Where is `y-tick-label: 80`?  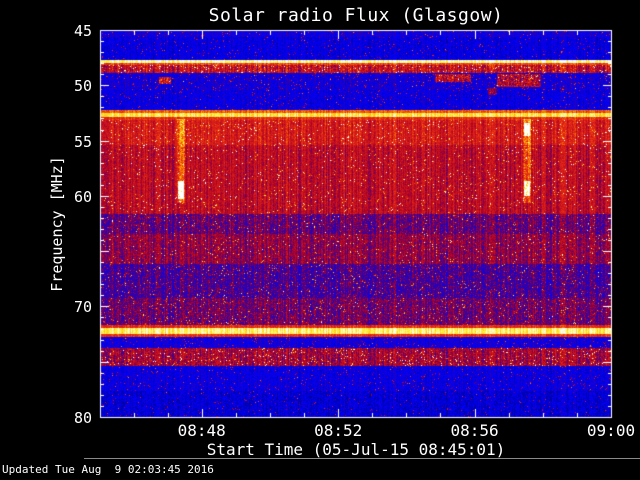 y-tick-label: 80 is located at coordinates (82, 417).